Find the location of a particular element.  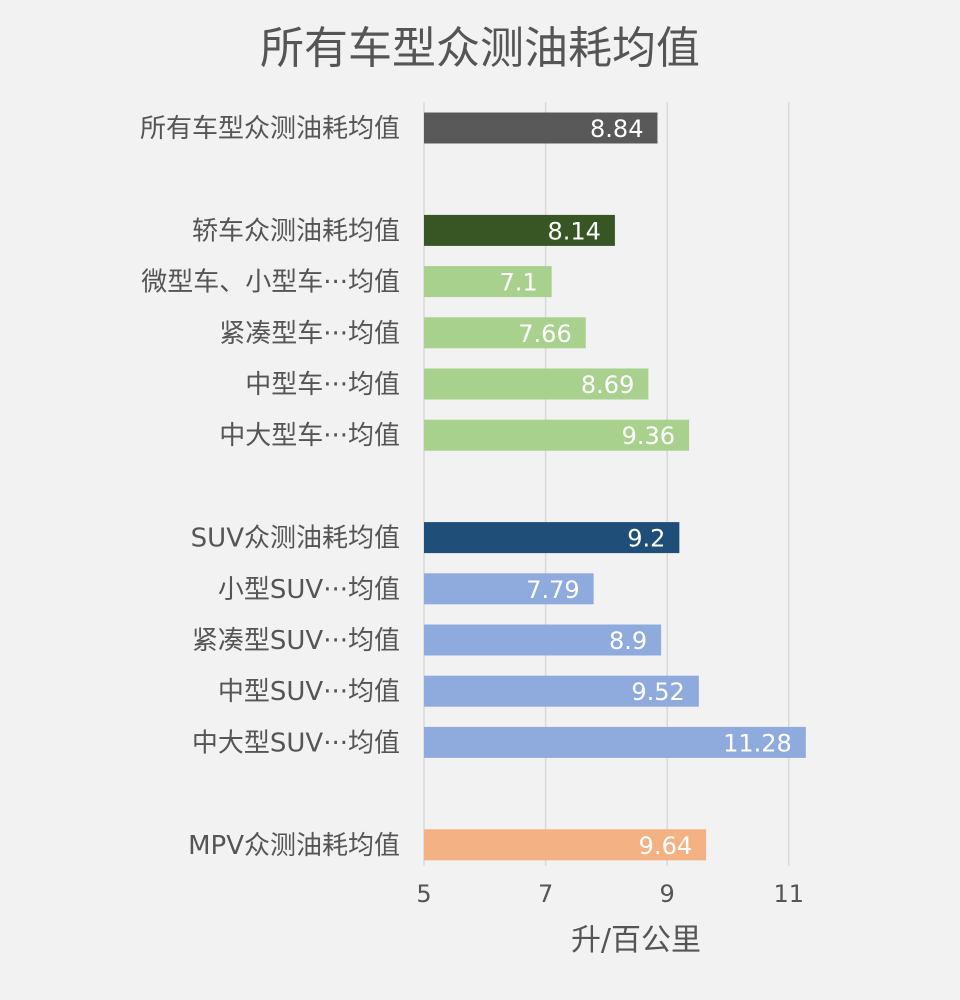

category-label: 紧凑型SUV···均值 is located at coordinates (296, 641).